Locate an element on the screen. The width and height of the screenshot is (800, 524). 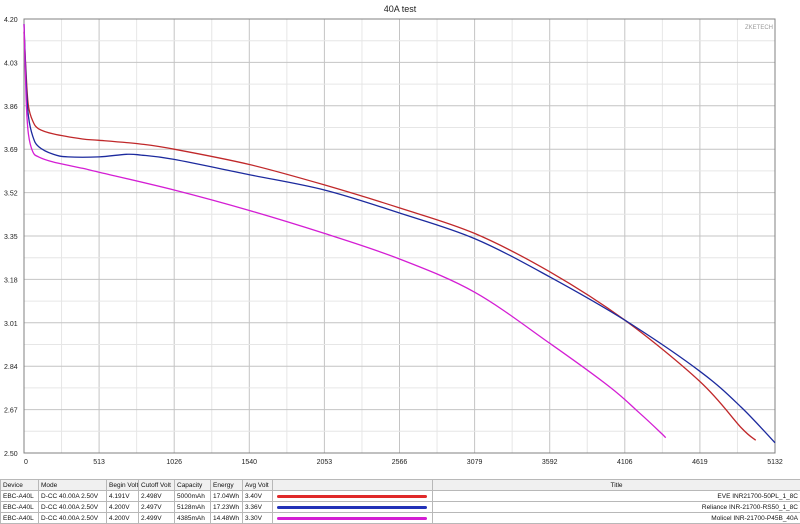
y-tick-label: 3.86 is located at coordinates (11, 107).